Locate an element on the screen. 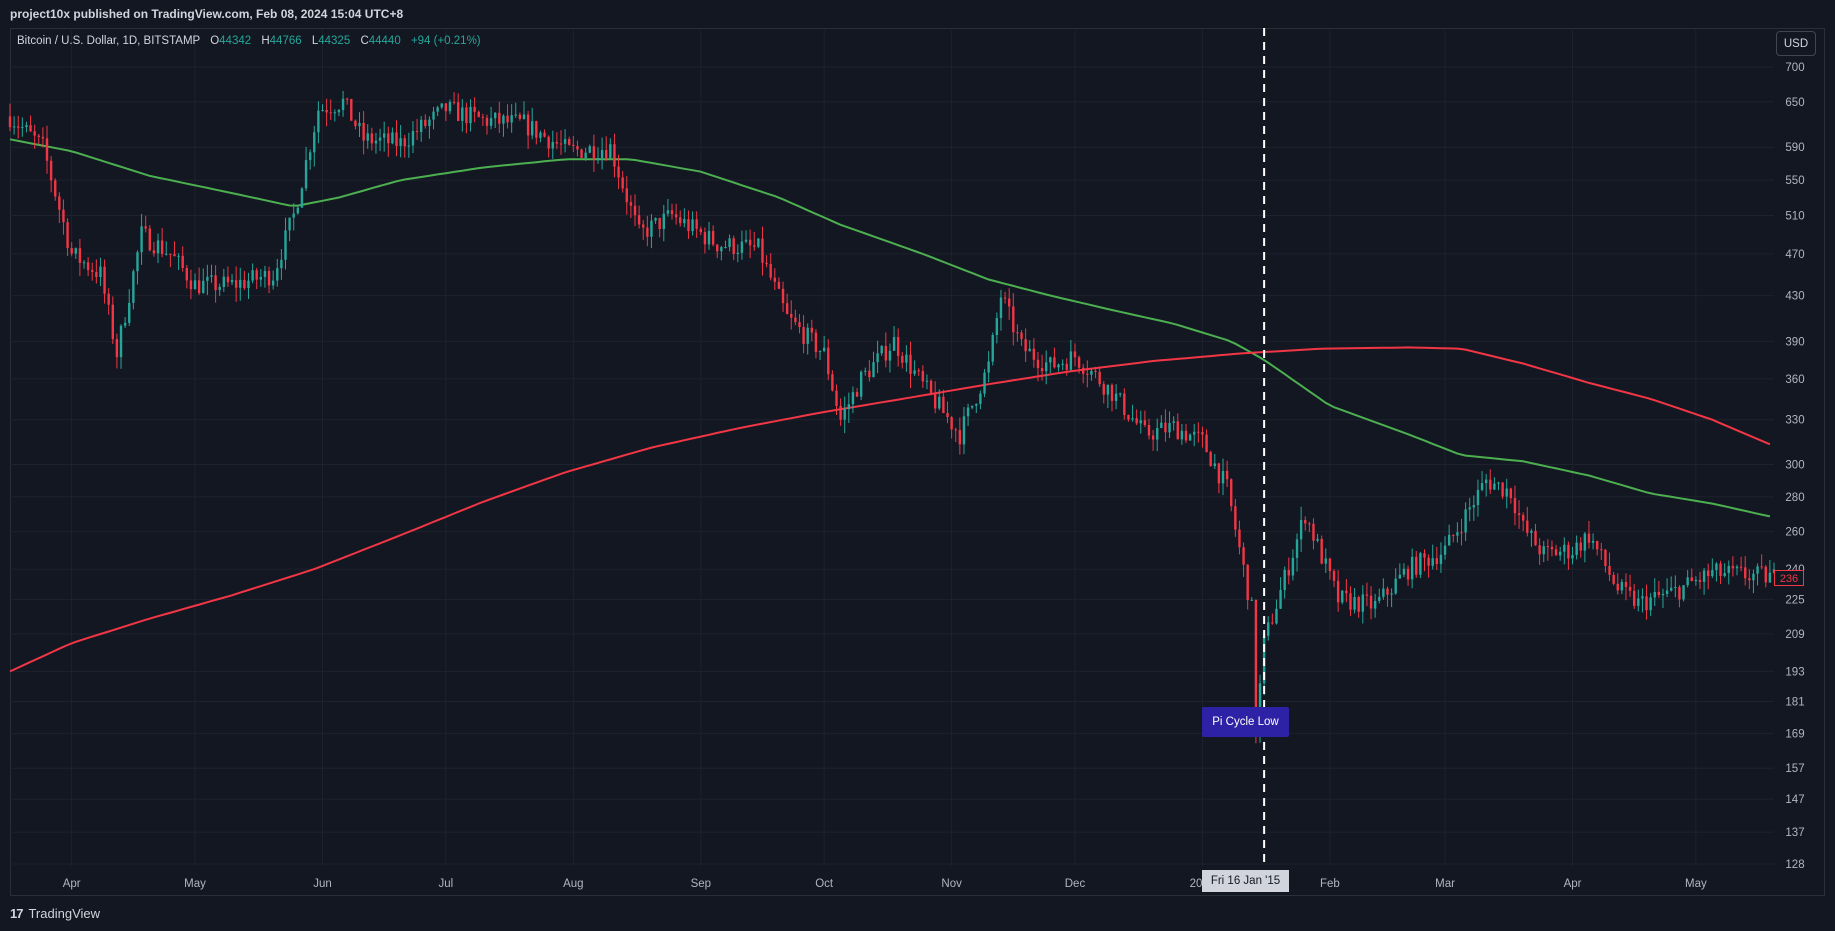 This screenshot has height=931, width=1835. currency-button: USD is located at coordinates (1796, 43).